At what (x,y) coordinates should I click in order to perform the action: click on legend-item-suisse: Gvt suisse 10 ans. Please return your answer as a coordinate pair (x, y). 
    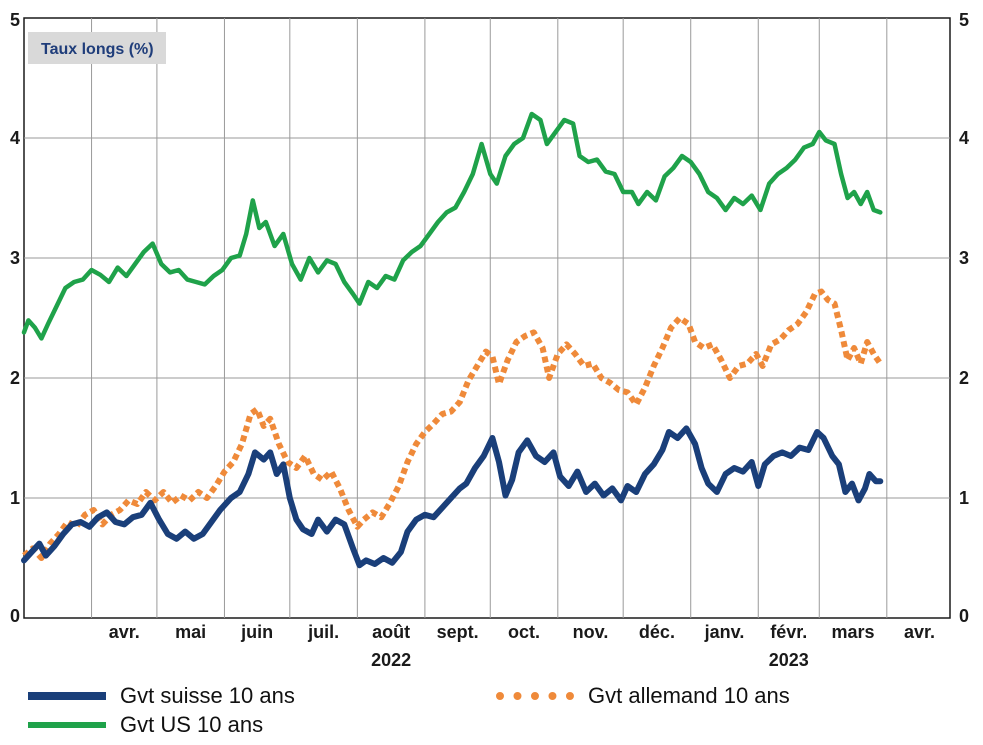
    Looking at the image, I should click on (161, 696).